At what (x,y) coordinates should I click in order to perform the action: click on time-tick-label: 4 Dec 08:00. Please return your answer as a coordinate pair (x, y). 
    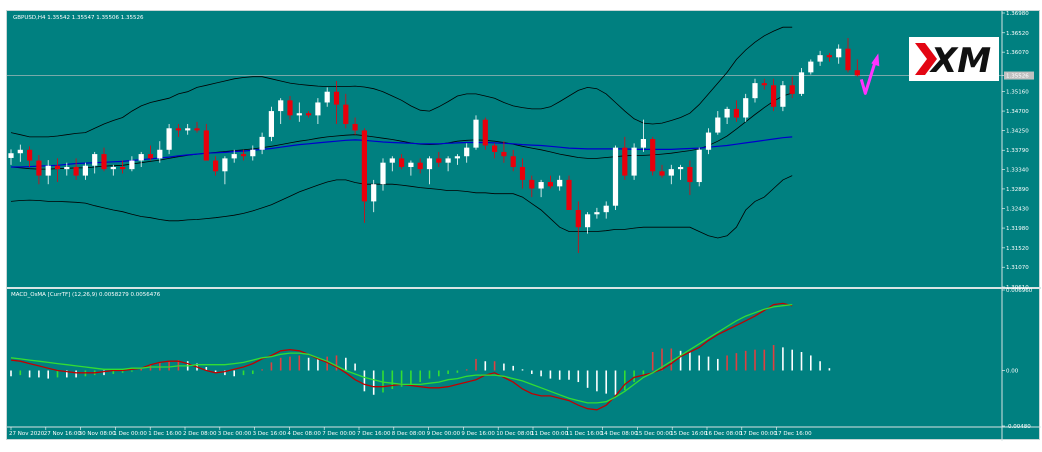
    Looking at the image, I should click on (304, 434).